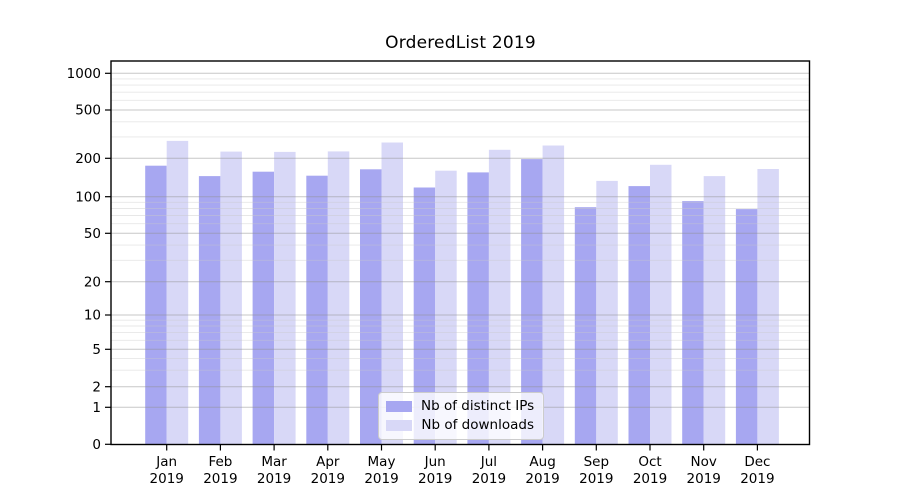 The height and width of the screenshot is (500, 900). What do you see at coordinates (596, 462) in the screenshot?
I see `x-tick-month-sep: Sep` at bounding box center [596, 462].